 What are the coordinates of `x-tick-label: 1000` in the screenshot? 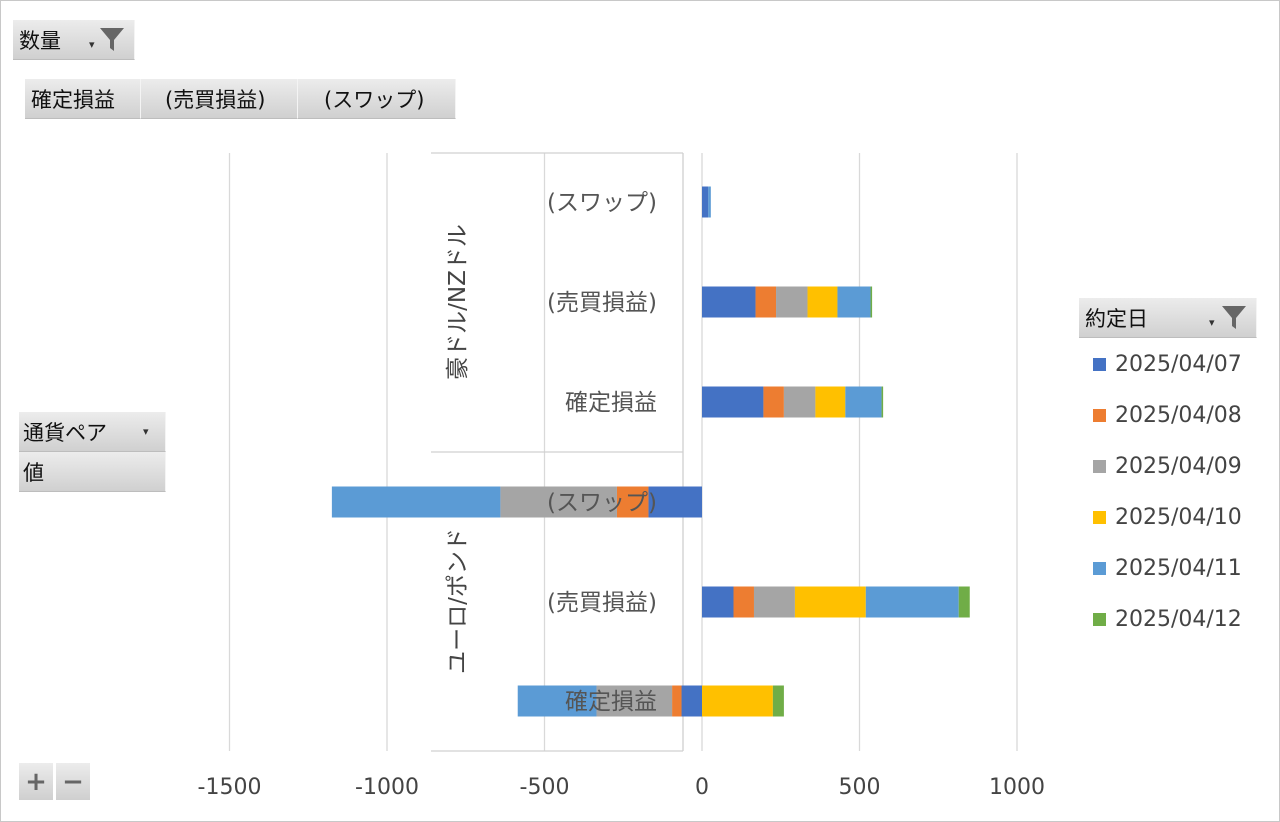 It's located at (1017, 787).